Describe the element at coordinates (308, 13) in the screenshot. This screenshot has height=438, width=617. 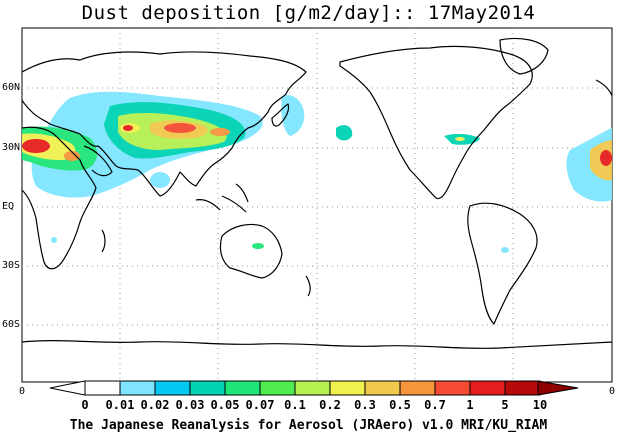
I see `map-title: Dust deposition [g/m2/day]:: 17May2014` at that location.